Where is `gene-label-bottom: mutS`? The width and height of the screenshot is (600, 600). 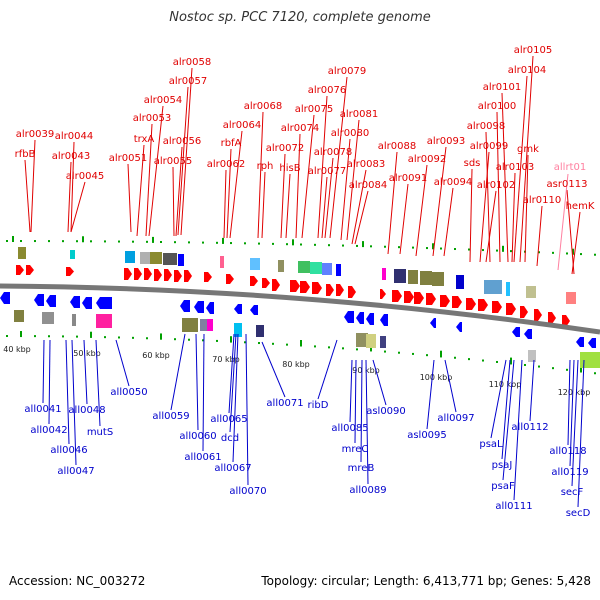
gene-label-bottom: mutS is located at coordinates (100, 432).